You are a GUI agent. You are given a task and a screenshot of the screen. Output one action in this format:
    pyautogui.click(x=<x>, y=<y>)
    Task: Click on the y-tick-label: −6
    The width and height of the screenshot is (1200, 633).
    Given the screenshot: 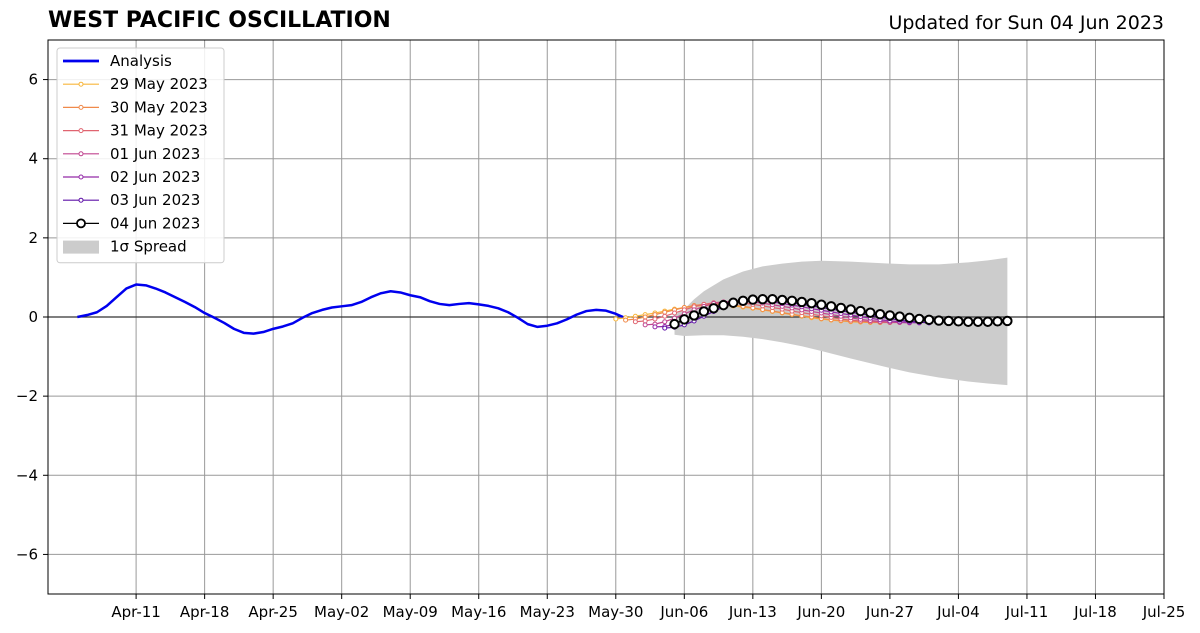 What is the action you would take?
    pyautogui.click(x=27, y=554)
    